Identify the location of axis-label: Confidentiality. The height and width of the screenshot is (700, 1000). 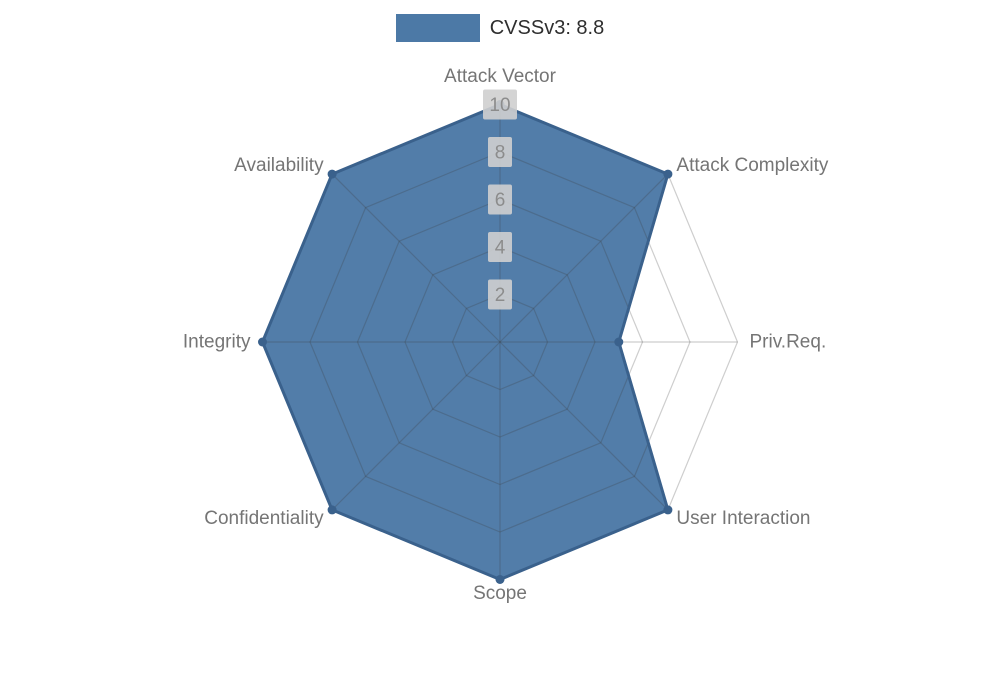
(264, 518).